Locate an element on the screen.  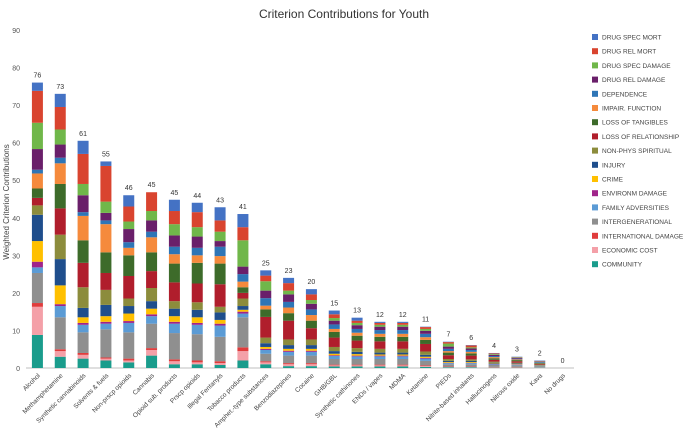
legend-item: DRUG REL DAMAGE is located at coordinates (629, 80).